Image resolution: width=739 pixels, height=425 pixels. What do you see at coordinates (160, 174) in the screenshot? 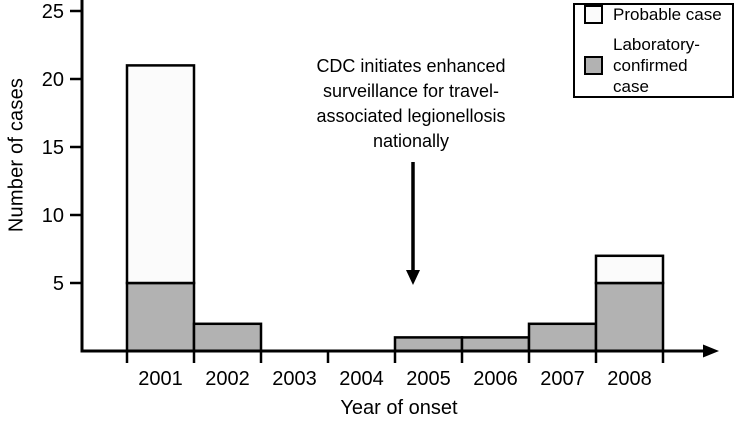
I see `bar-2001-probable` at bounding box center [160, 174].